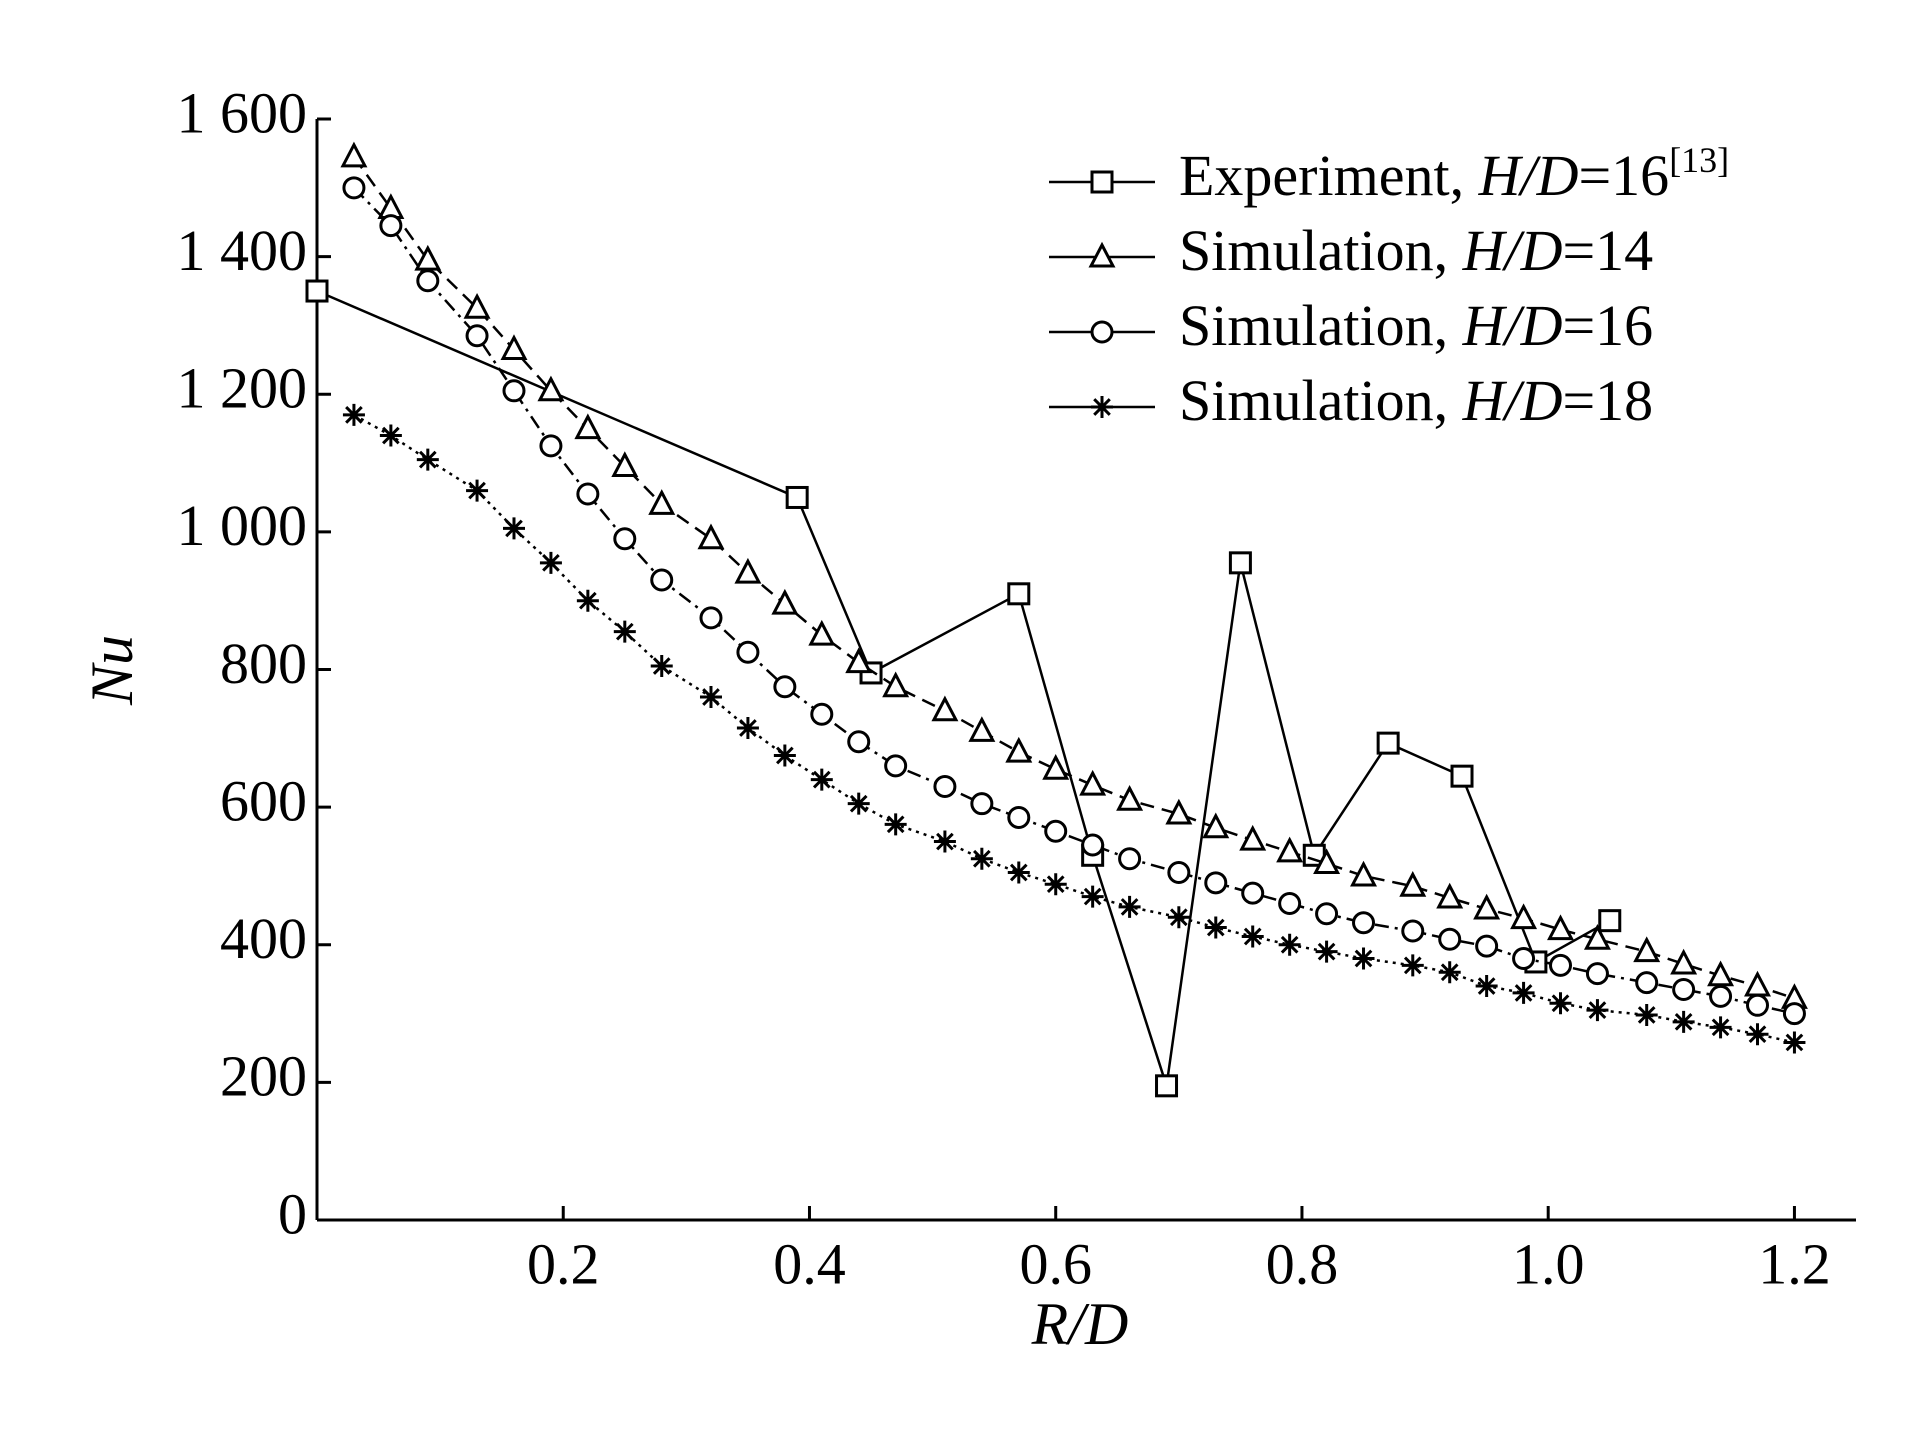  What do you see at coordinates (1416, 400) in the screenshot?
I see `legend-label: Simulation, H/D=18` at bounding box center [1416, 400].